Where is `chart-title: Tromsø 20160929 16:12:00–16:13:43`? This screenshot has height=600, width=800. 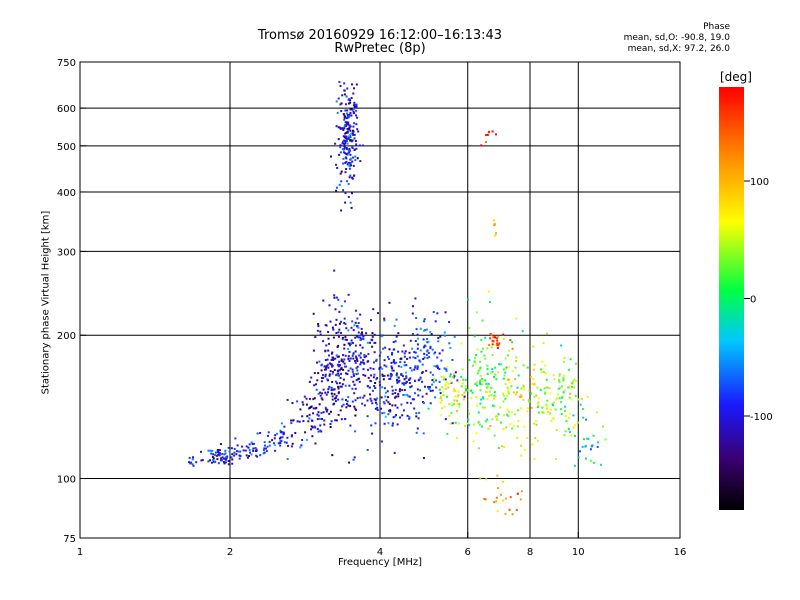 chart-title: Tromsø 20160929 16:12:00–16:13:43 is located at coordinates (380, 35).